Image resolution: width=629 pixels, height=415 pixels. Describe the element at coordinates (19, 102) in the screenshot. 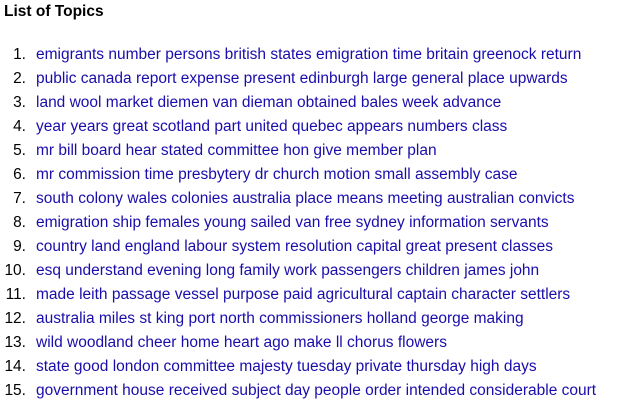

I see `topic-number: 3.` at that location.